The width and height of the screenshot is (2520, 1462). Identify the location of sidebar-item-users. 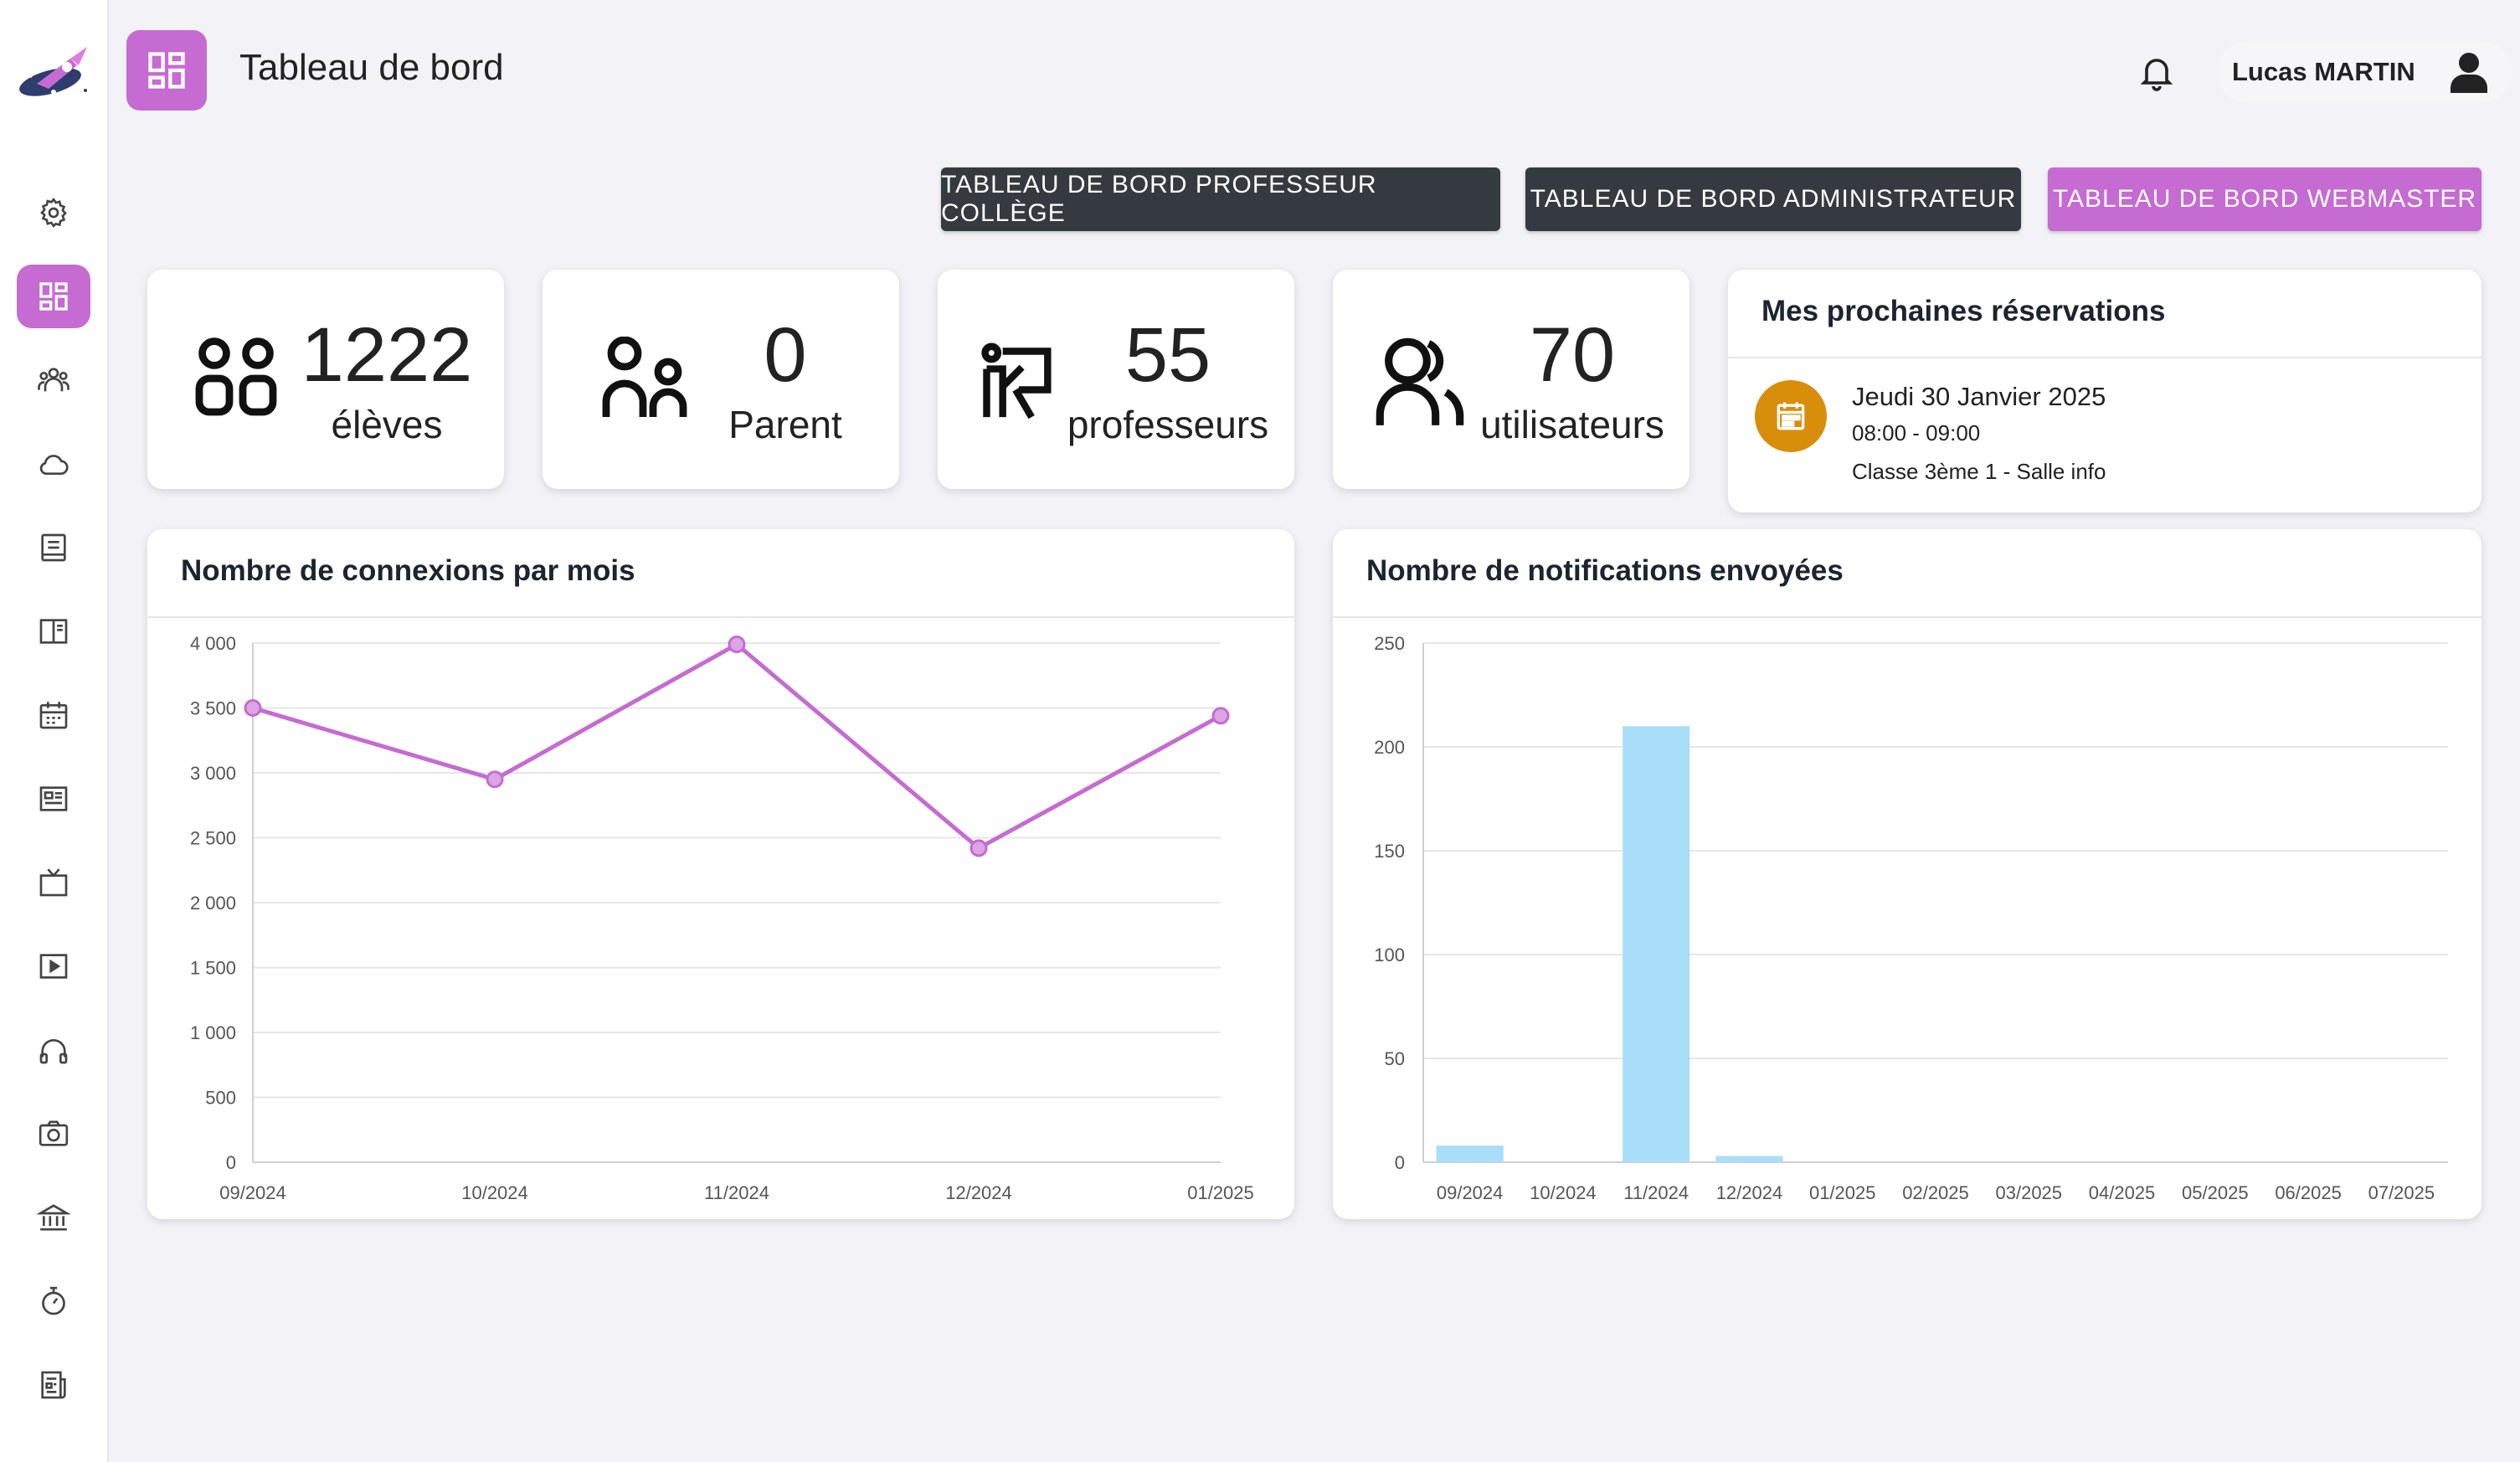
(53, 380).